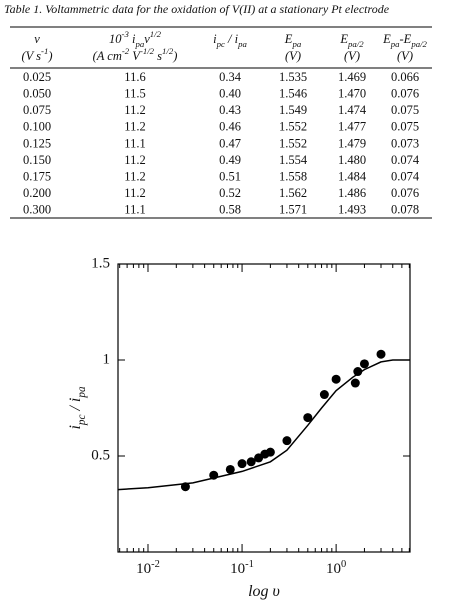  I want to click on x-axis-label: log υ, so click(264, 591).